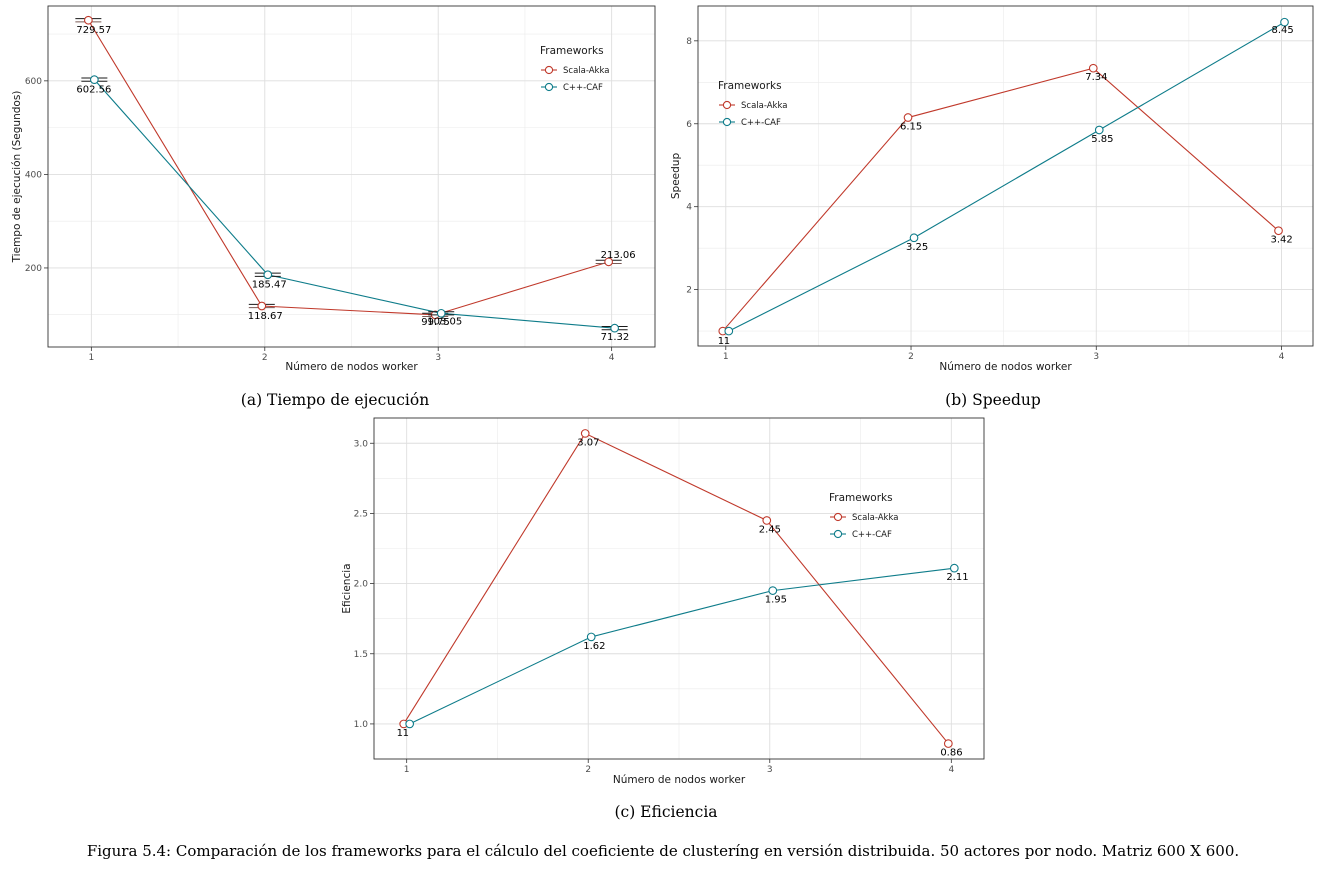  What do you see at coordinates (1102, 139) in the screenshot?
I see `data-label: 5.85` at bounding box center [1102, 139].